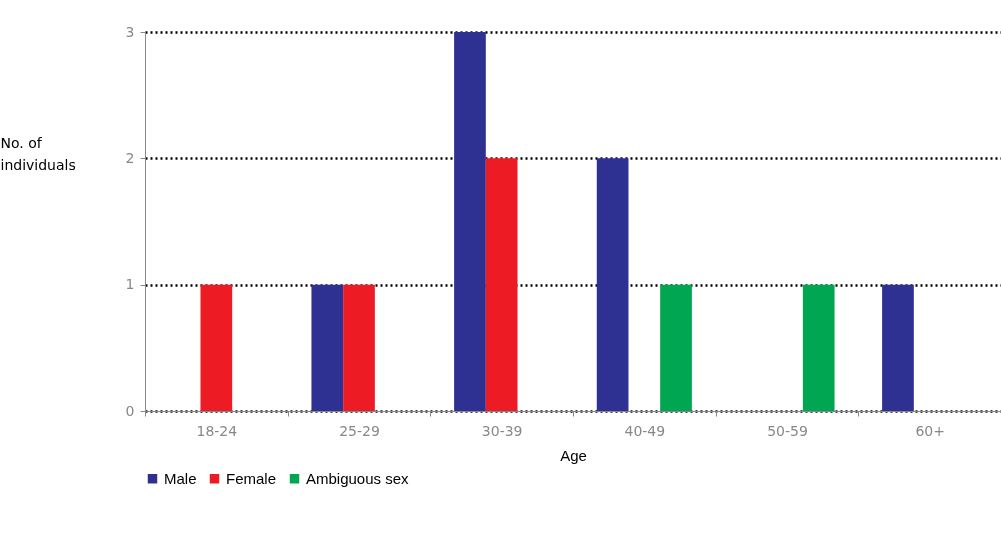 The width and height of the screenshot is (1001, 536). I want to click on y-tick-label: 2, so click(130, 157).